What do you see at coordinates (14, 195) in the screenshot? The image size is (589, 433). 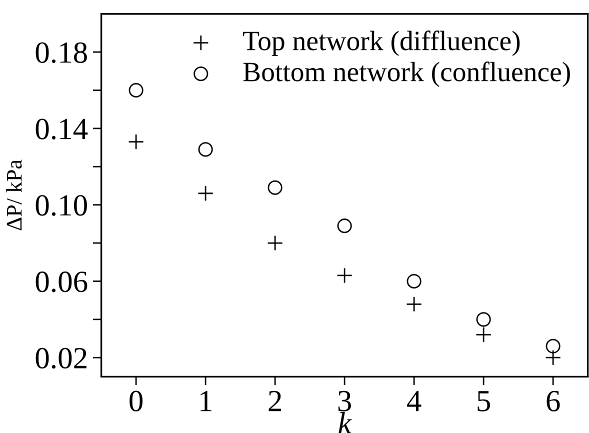 I see `y-axis-title: ΔP/ kPa` at bounding box center [14, 195].